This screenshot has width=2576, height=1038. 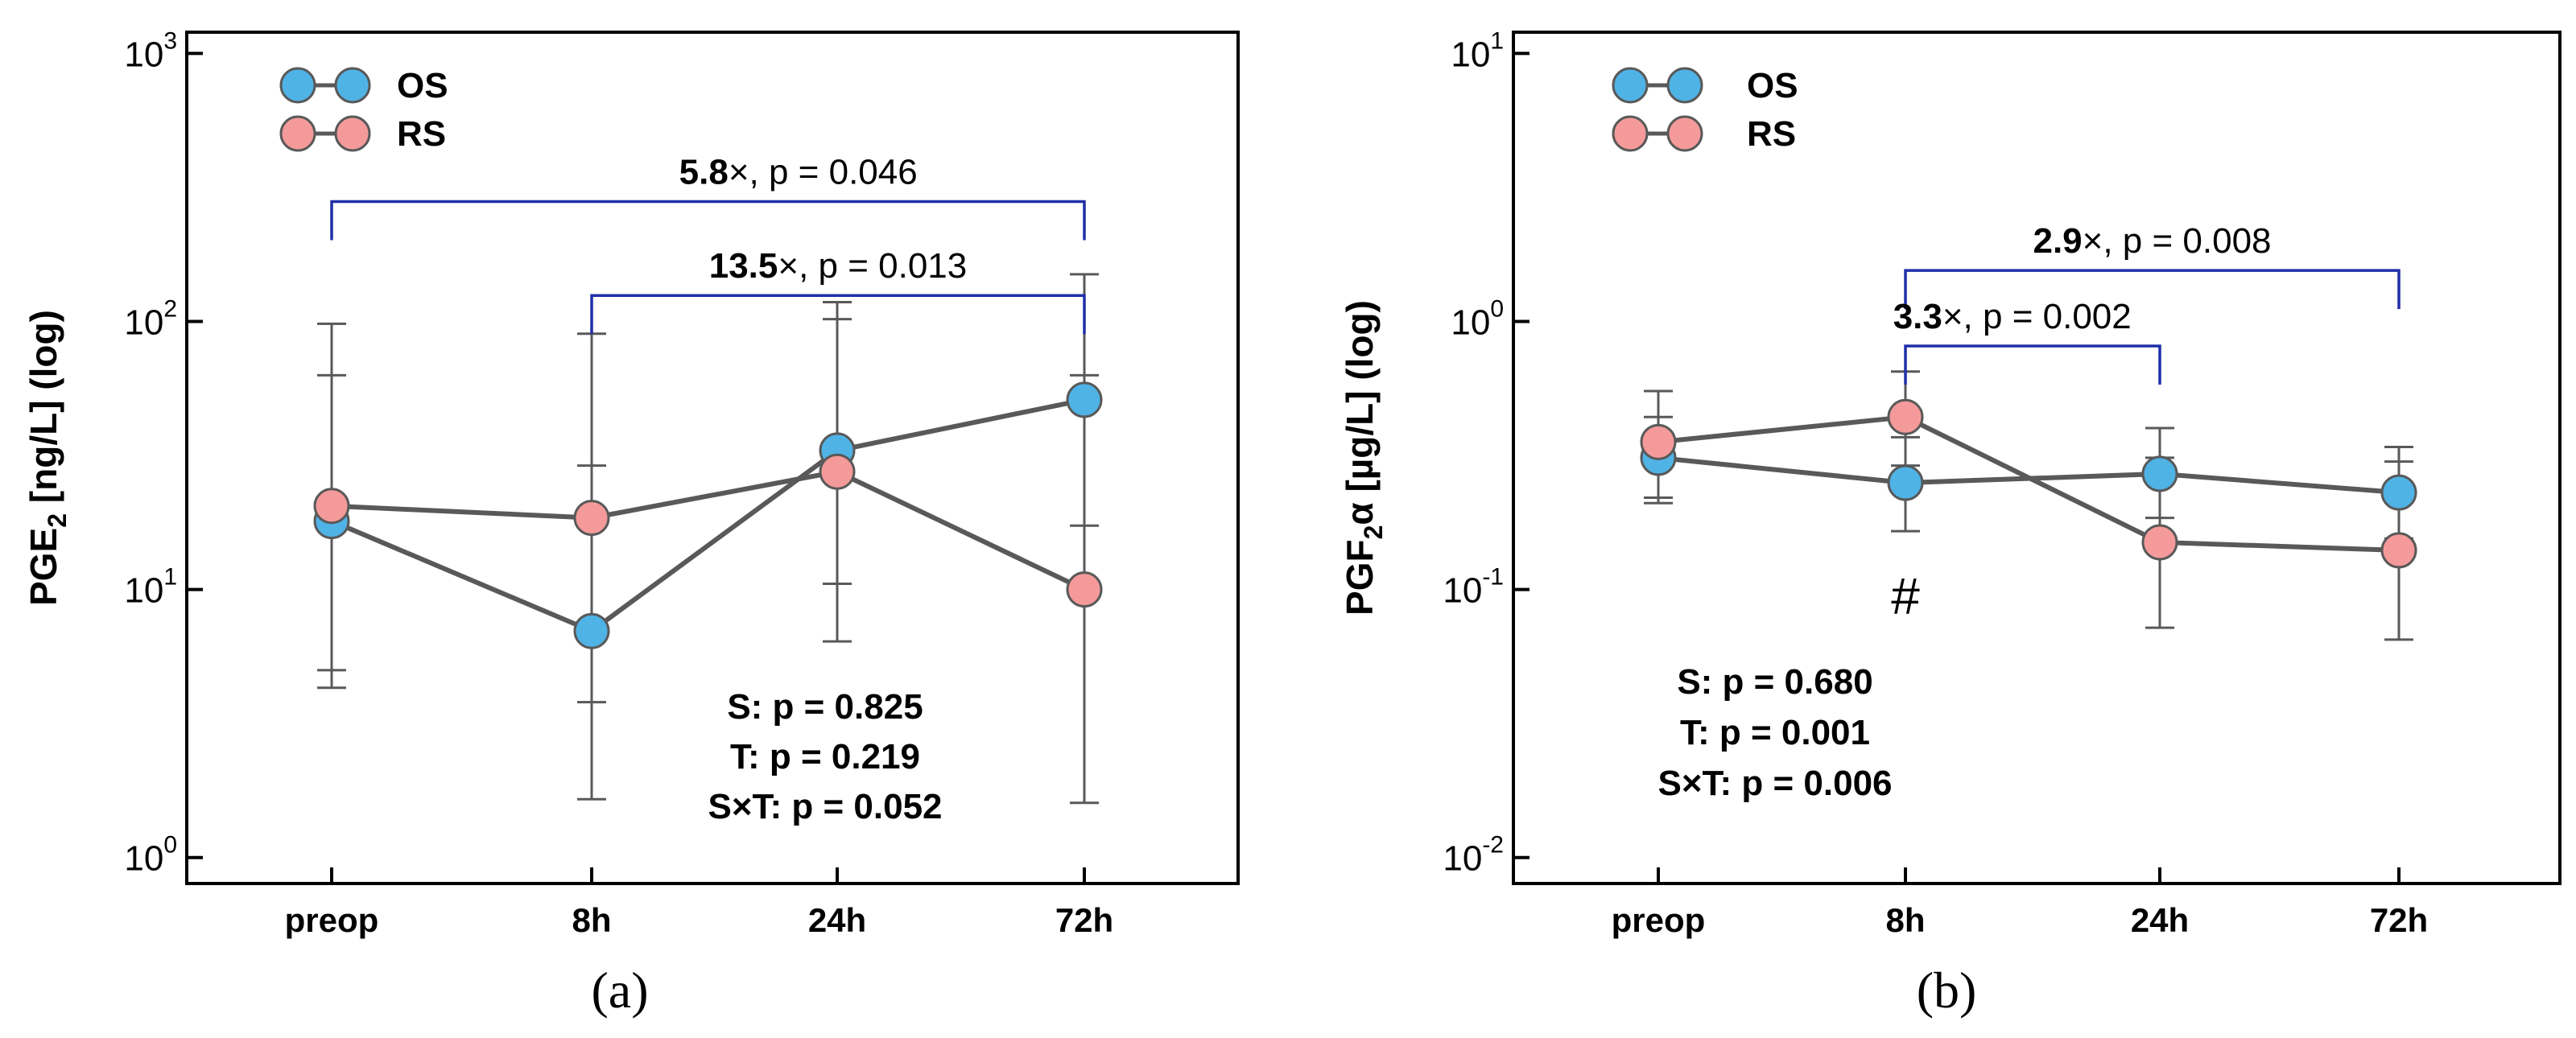 I want to click on y-tick-exponent: -1, so click(x=1493, y=577).